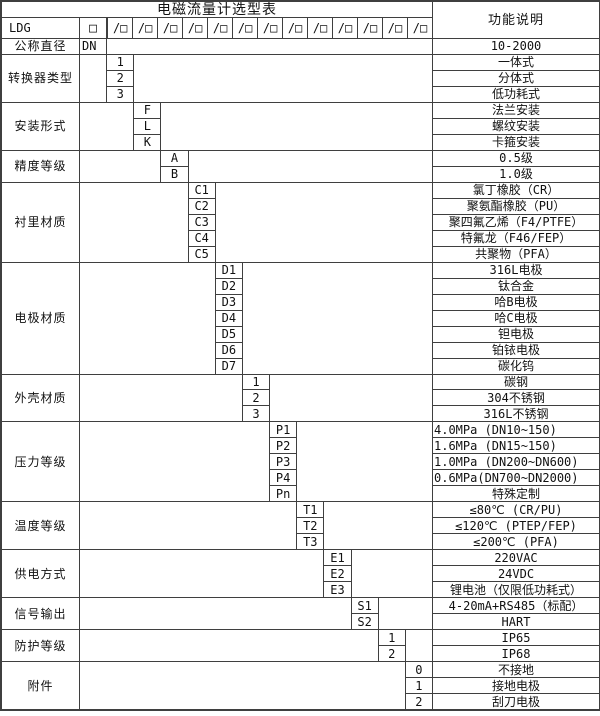  Describe the element at coordinates (40, 645) in the screenshot. I see `section-label-protection-rating: 防护等级` at that location.